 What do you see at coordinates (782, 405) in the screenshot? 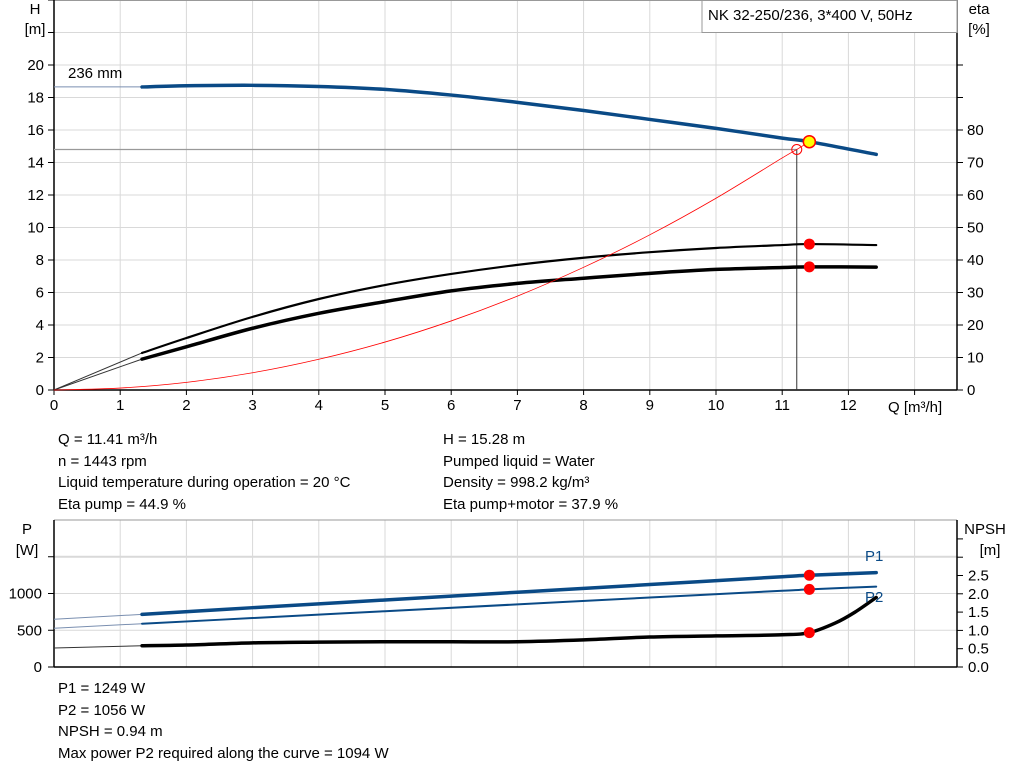
I see `x-tick-label: 11` at bounding box center [782, 405].